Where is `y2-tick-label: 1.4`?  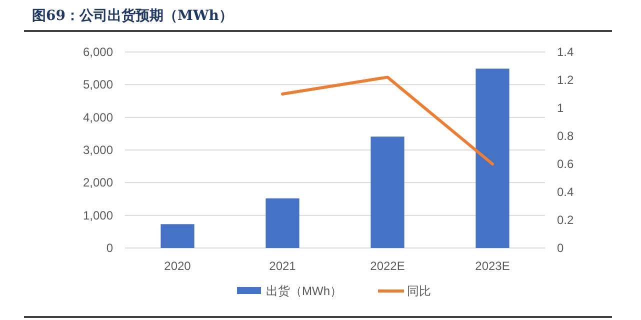
y2-tick-label: 1.4 is located at coordinates (565, 52).